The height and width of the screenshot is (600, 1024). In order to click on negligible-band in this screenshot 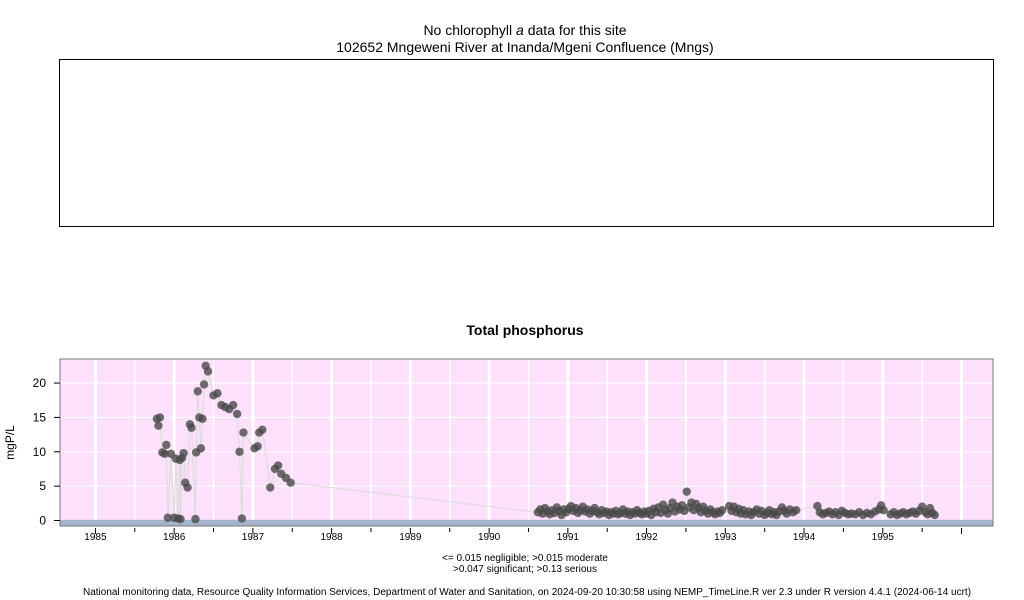, I will do `click(526, 522)`.